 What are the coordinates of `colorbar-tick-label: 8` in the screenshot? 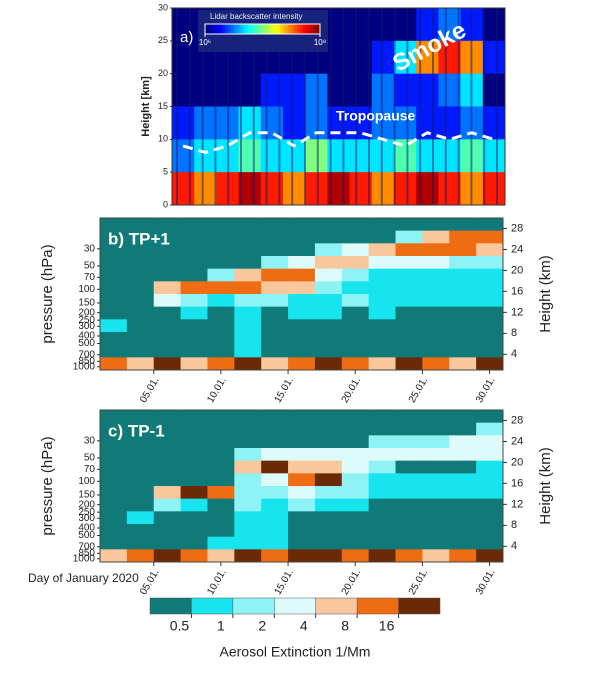 It's located at (345, 626).